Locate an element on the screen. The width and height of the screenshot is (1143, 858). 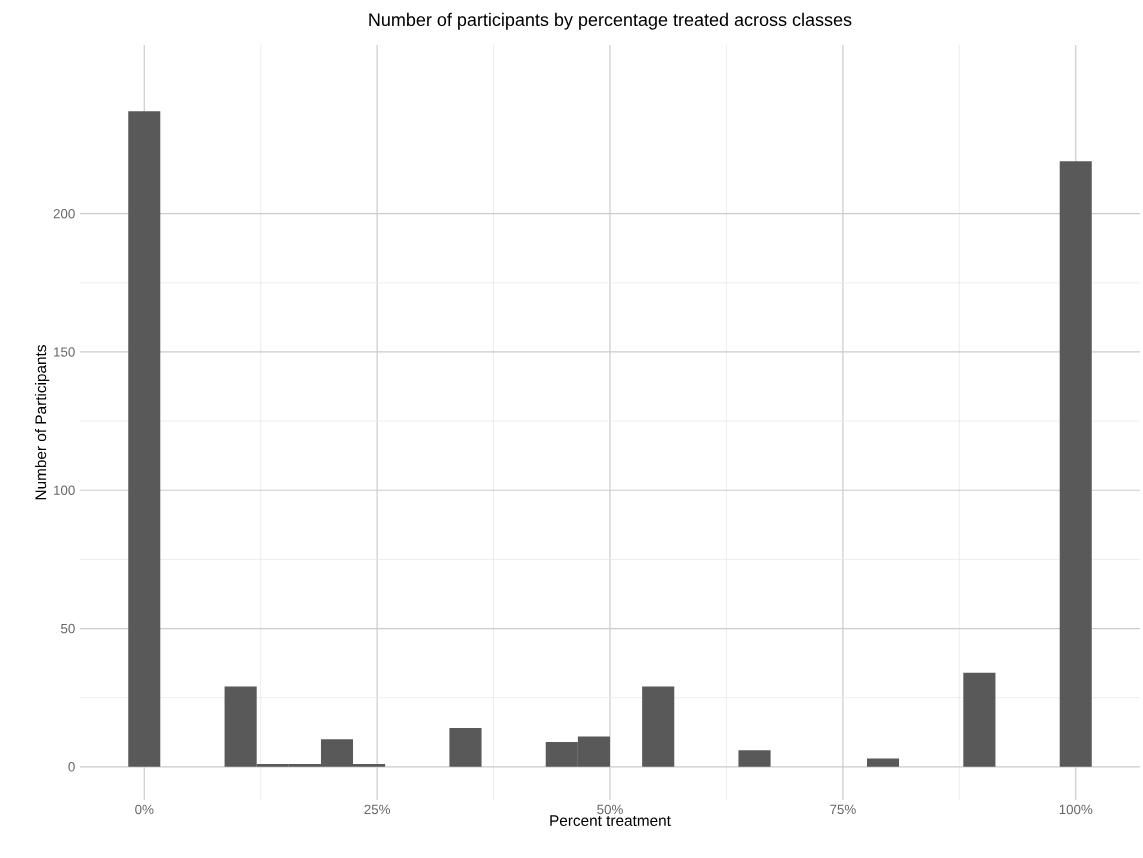
chart-title: Number of participants by percentage treated across classes is located at coordinates (610, 21).